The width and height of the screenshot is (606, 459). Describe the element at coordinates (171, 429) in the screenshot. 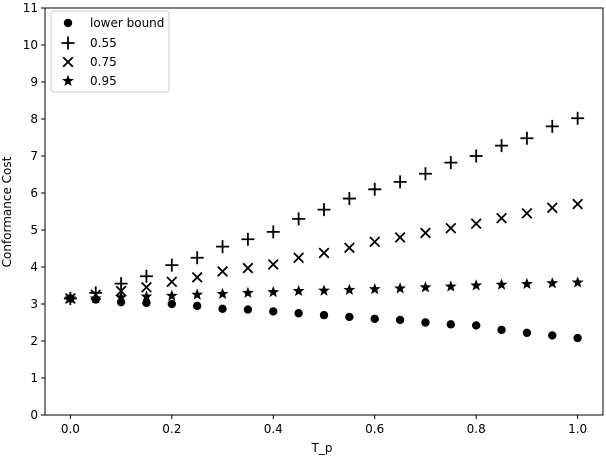

I see `x-tick-label: 0.2` at that location.